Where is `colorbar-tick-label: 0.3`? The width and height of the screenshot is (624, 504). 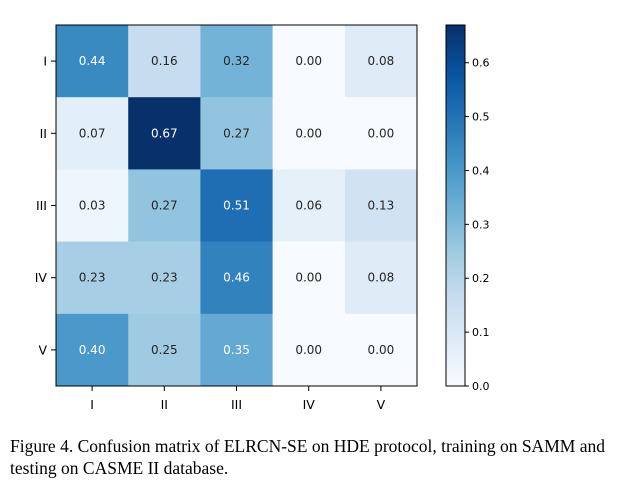 colorbar-tick-label: 0.3 is located at coordinates (481, 224).